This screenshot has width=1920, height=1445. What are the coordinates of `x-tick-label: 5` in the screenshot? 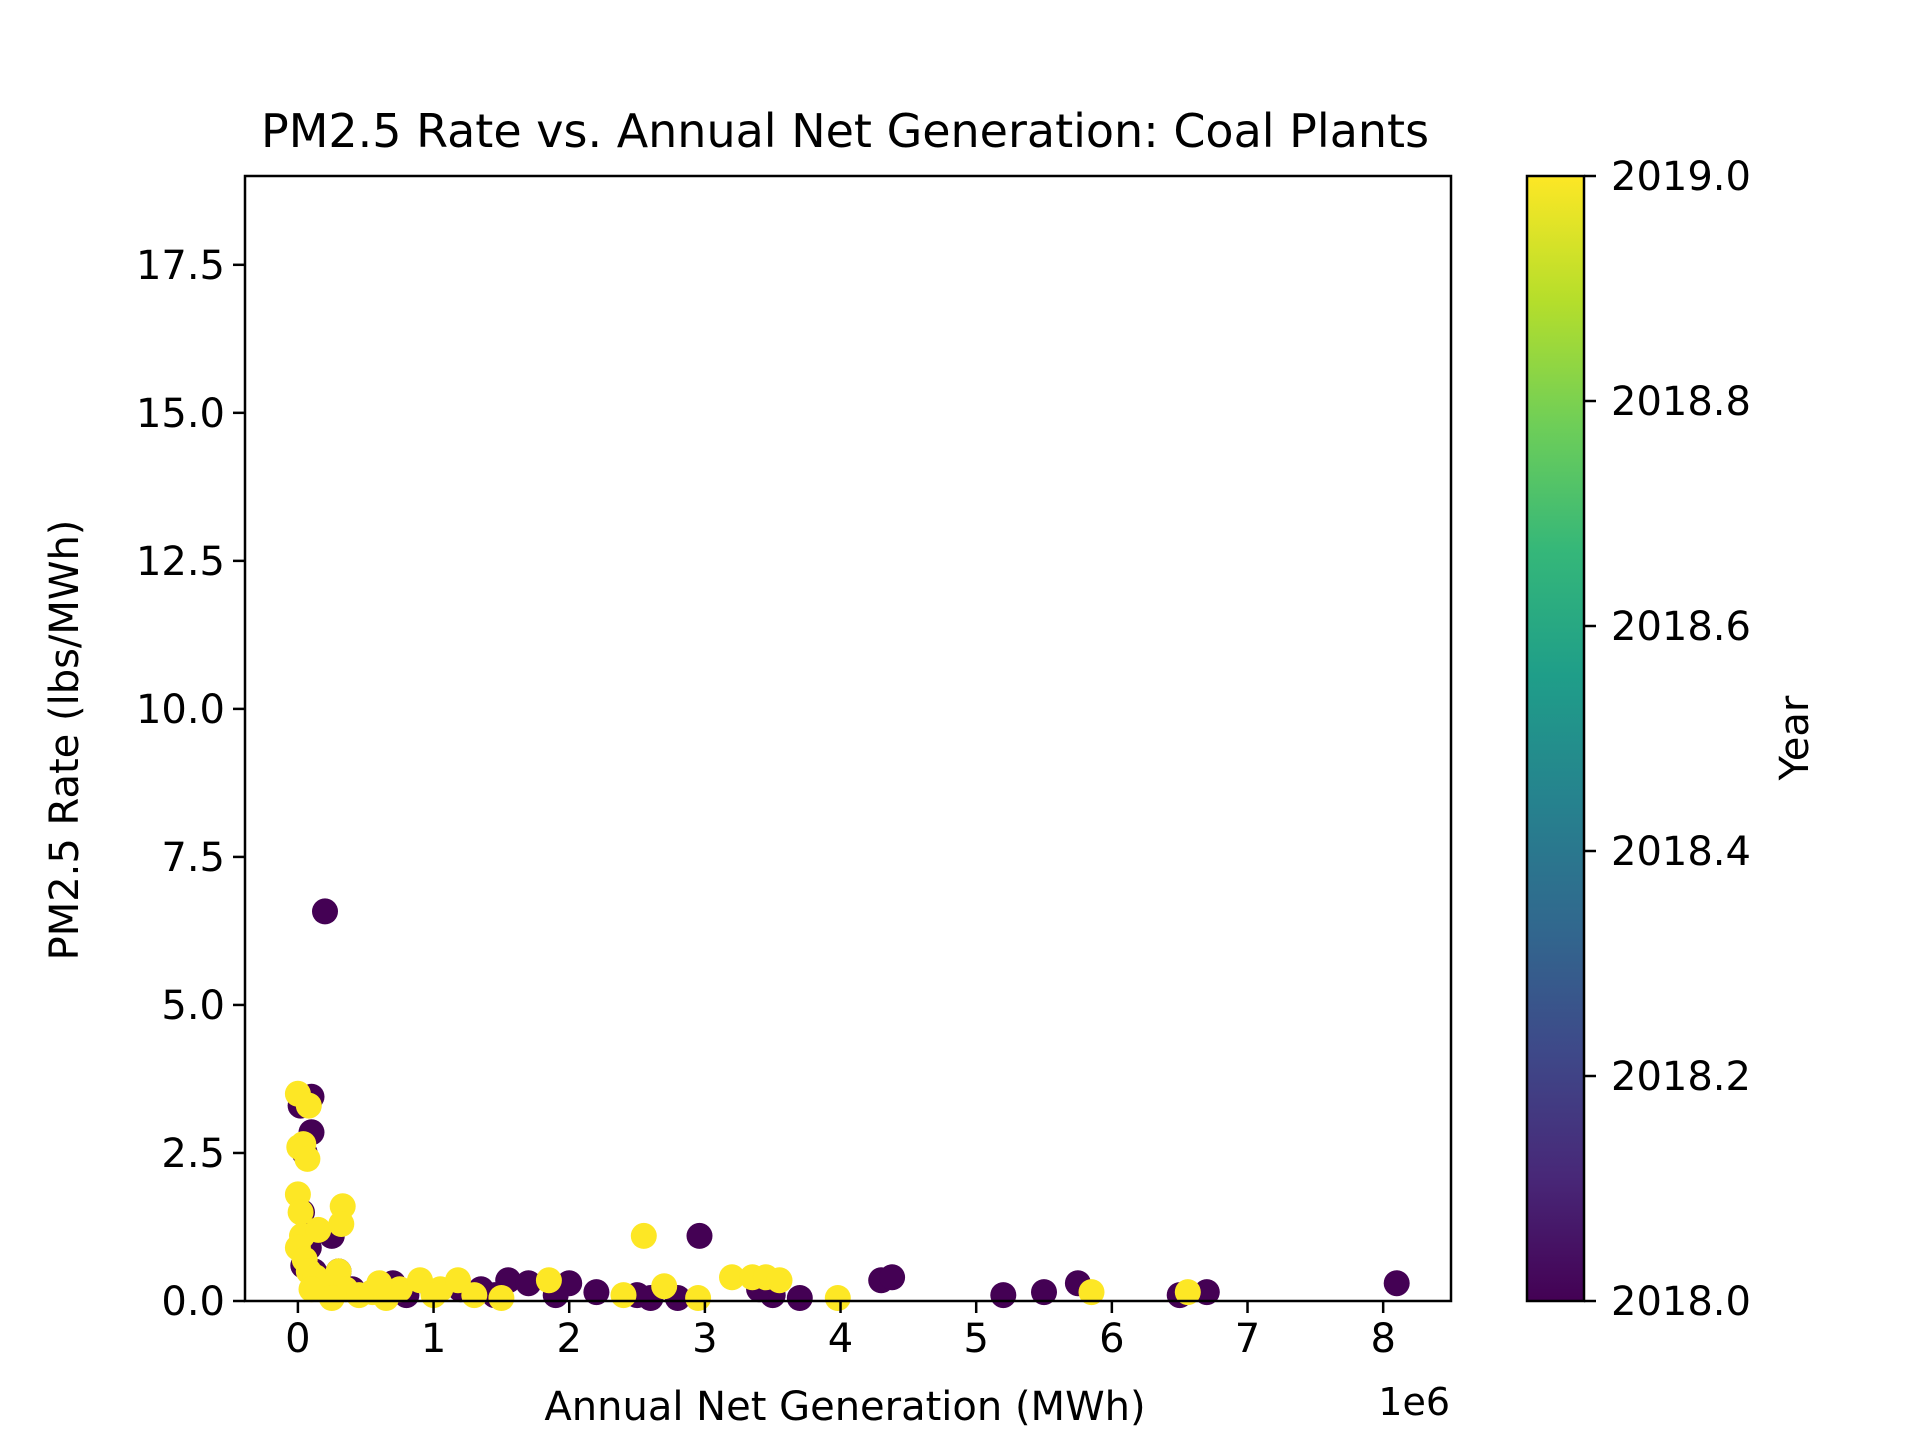 It's located at (975, 1339).